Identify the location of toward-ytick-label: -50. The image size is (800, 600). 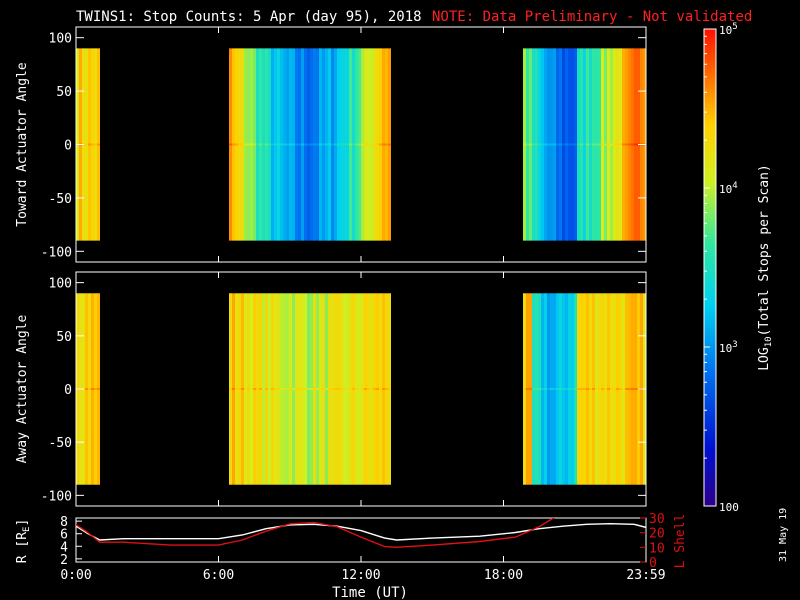
(60, 199).